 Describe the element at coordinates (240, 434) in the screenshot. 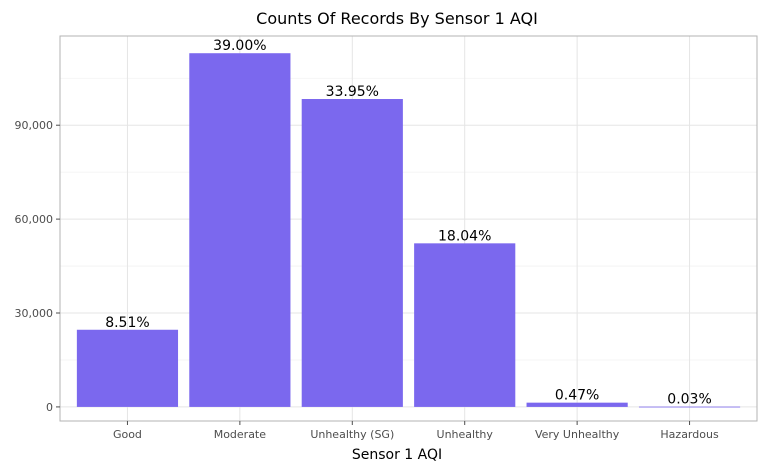

I see `x-tick-label: Moderate` at that location.